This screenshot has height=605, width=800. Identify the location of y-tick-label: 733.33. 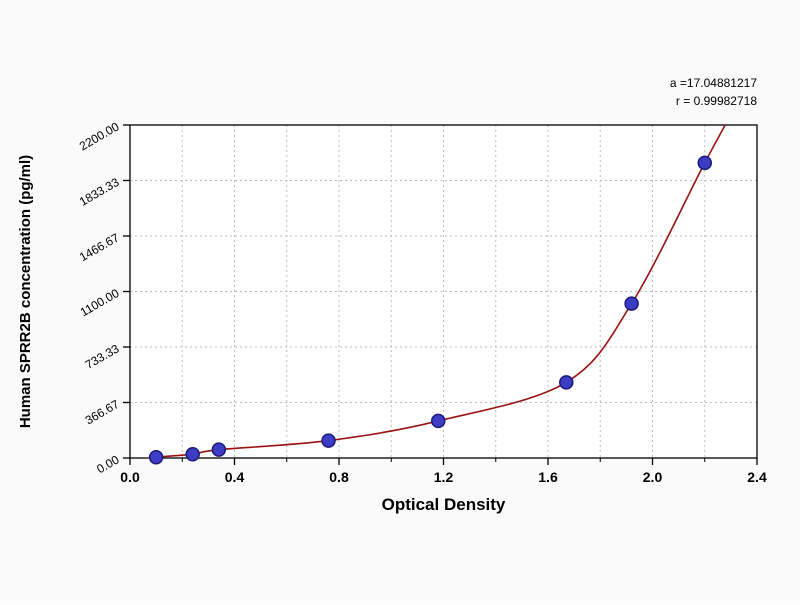
(102, 356).